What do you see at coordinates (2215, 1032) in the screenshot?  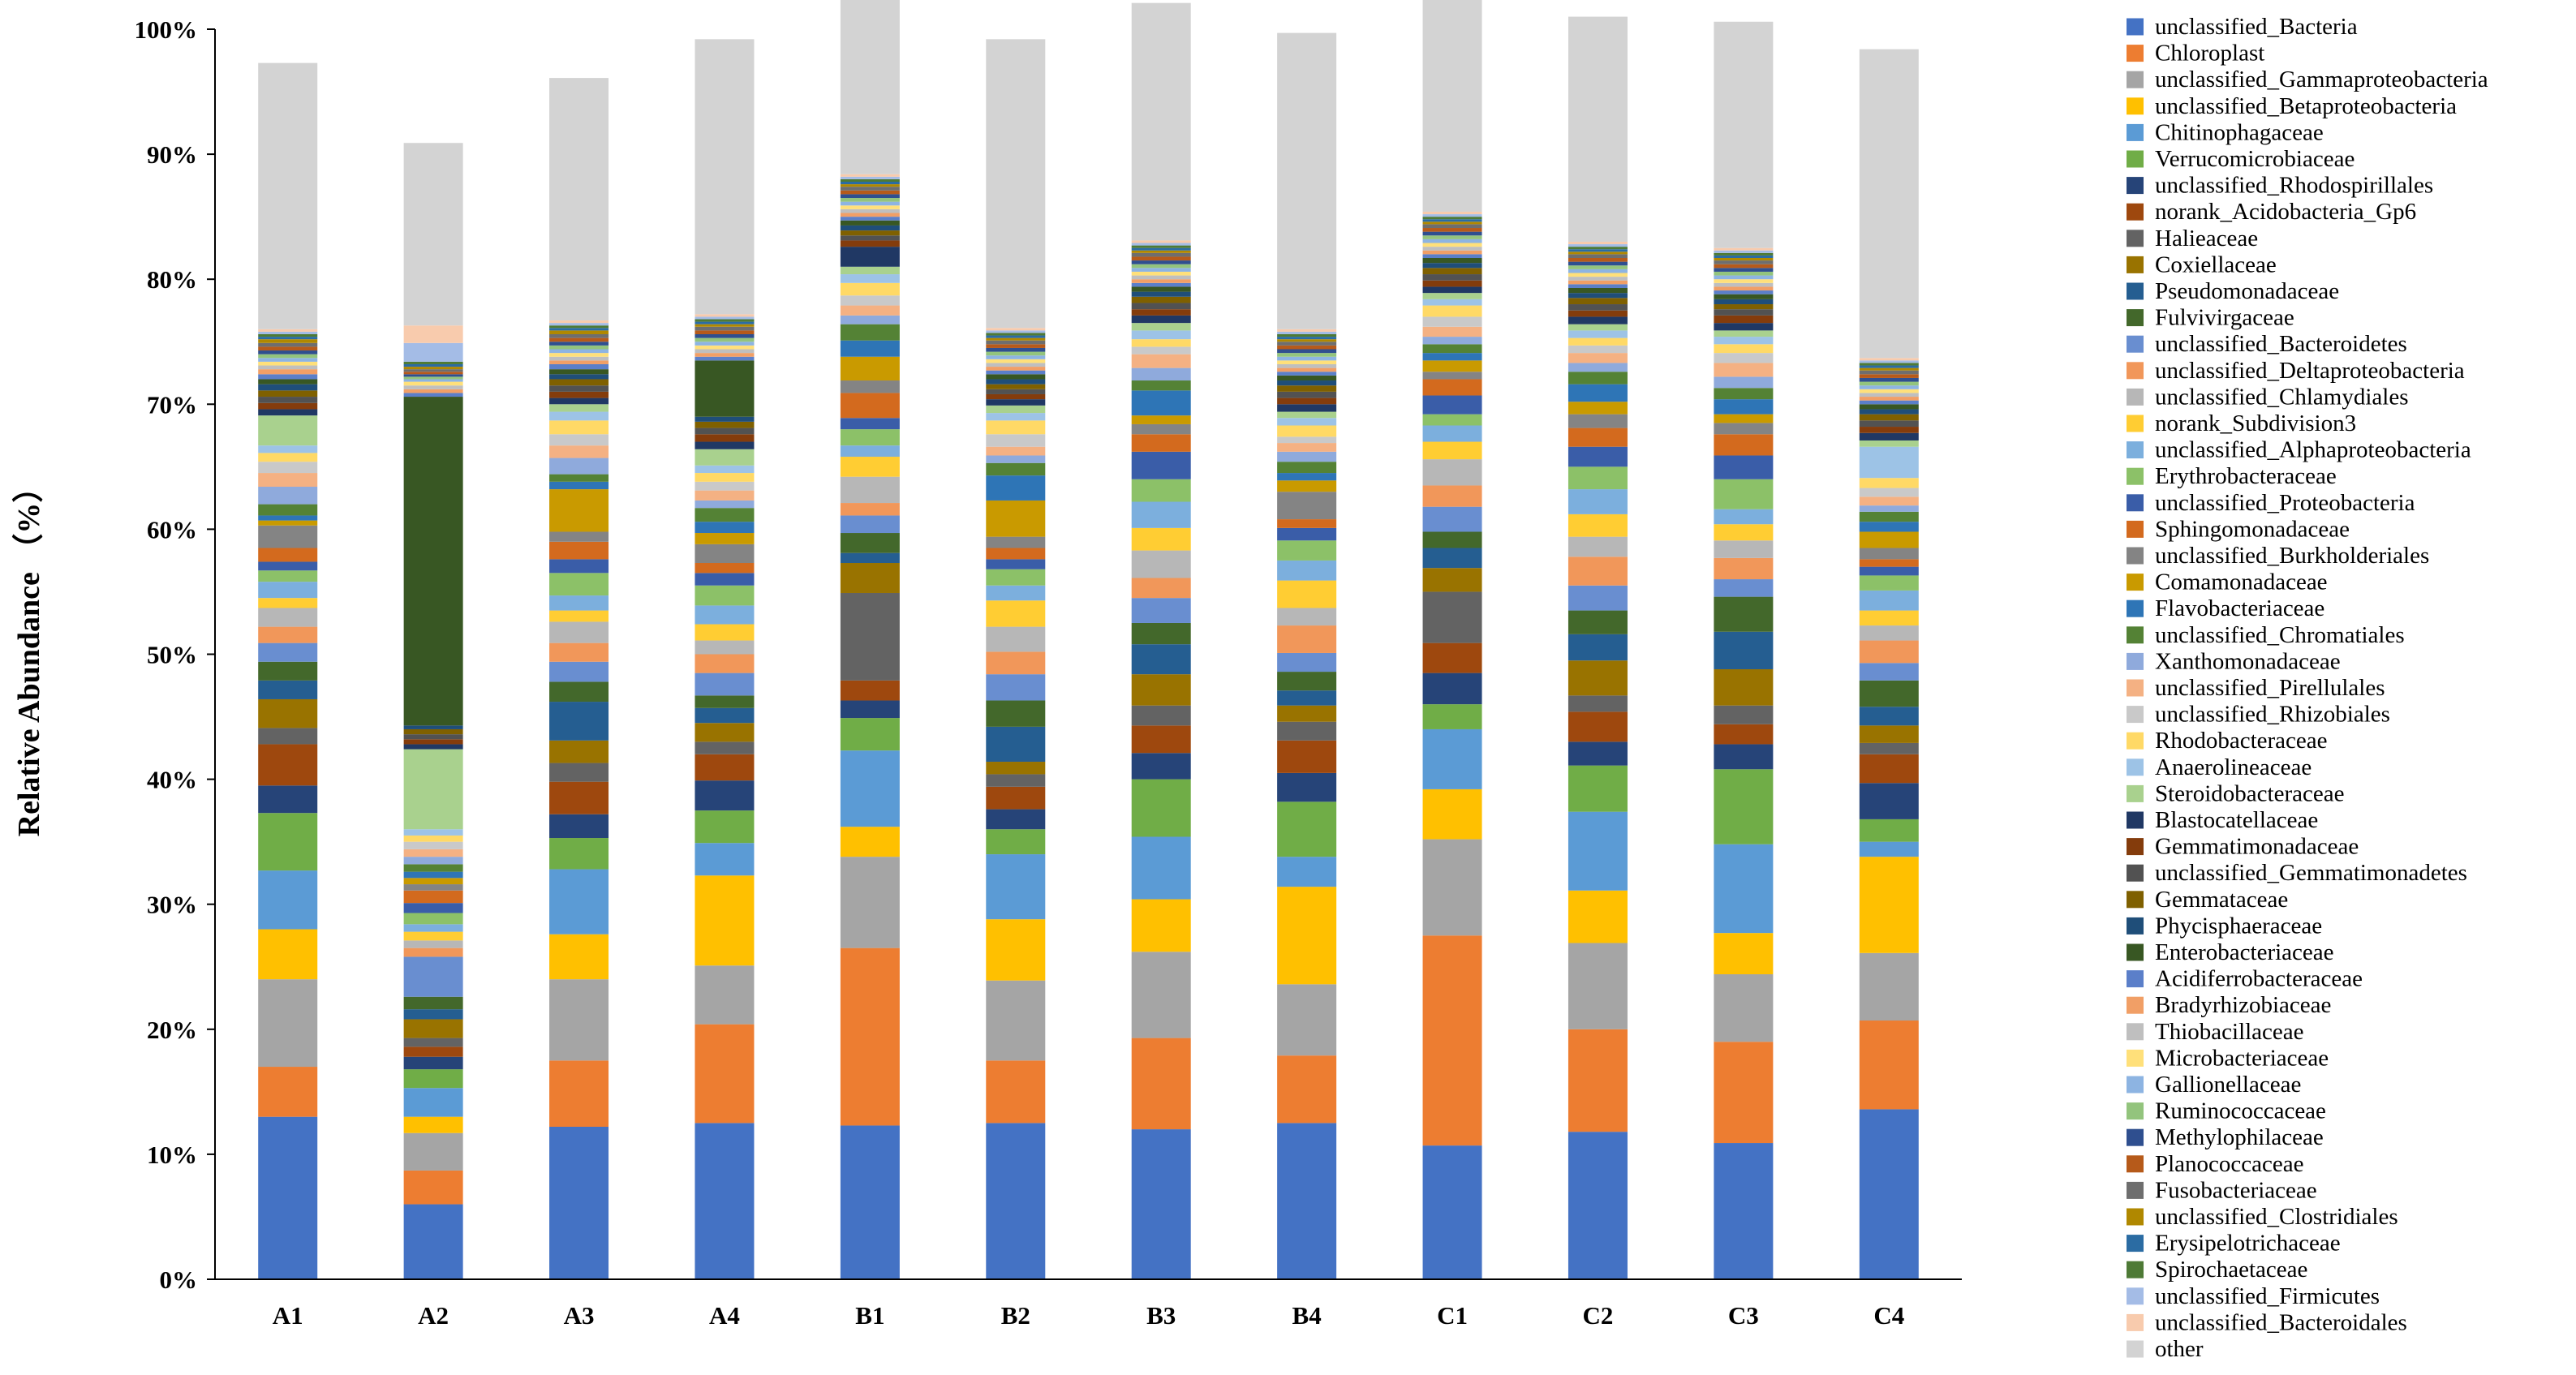 I see `legend-item: Thiobacillaceae` at bounding box center [2215, 1032].